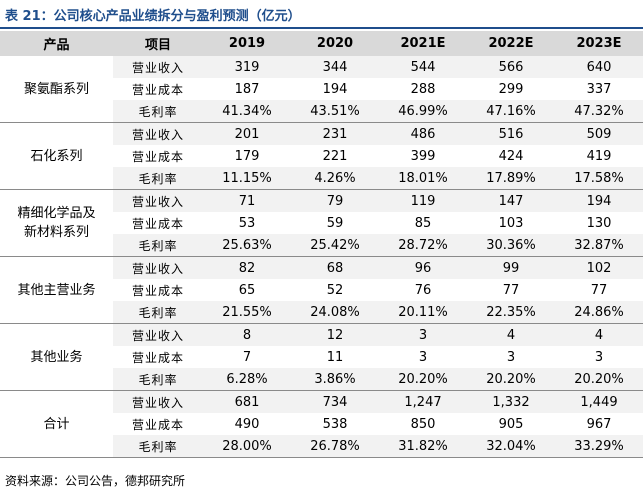 This screenshot has width=643, height=489. I want to click on product-name-cell: 其他主营业务, so click(56, 290).